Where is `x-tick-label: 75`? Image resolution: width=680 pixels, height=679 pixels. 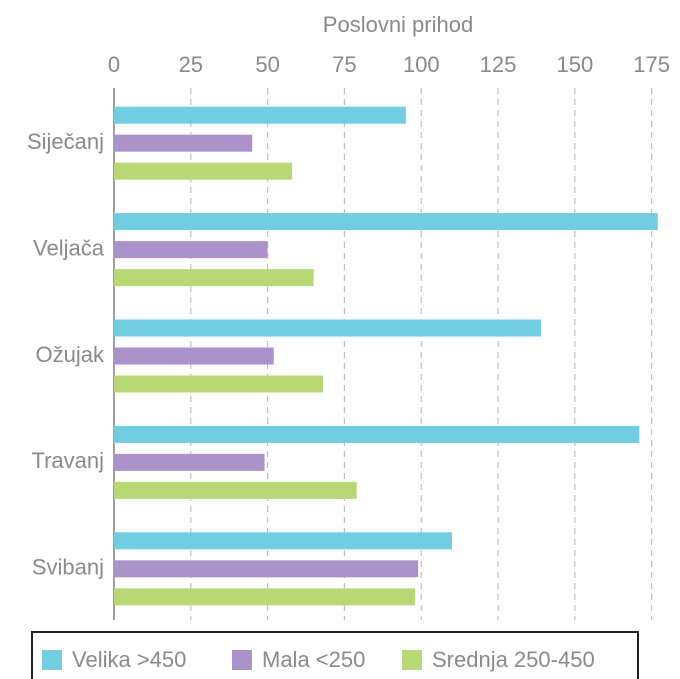 x-tick-label: 75 is located at coordinates (344, 64).